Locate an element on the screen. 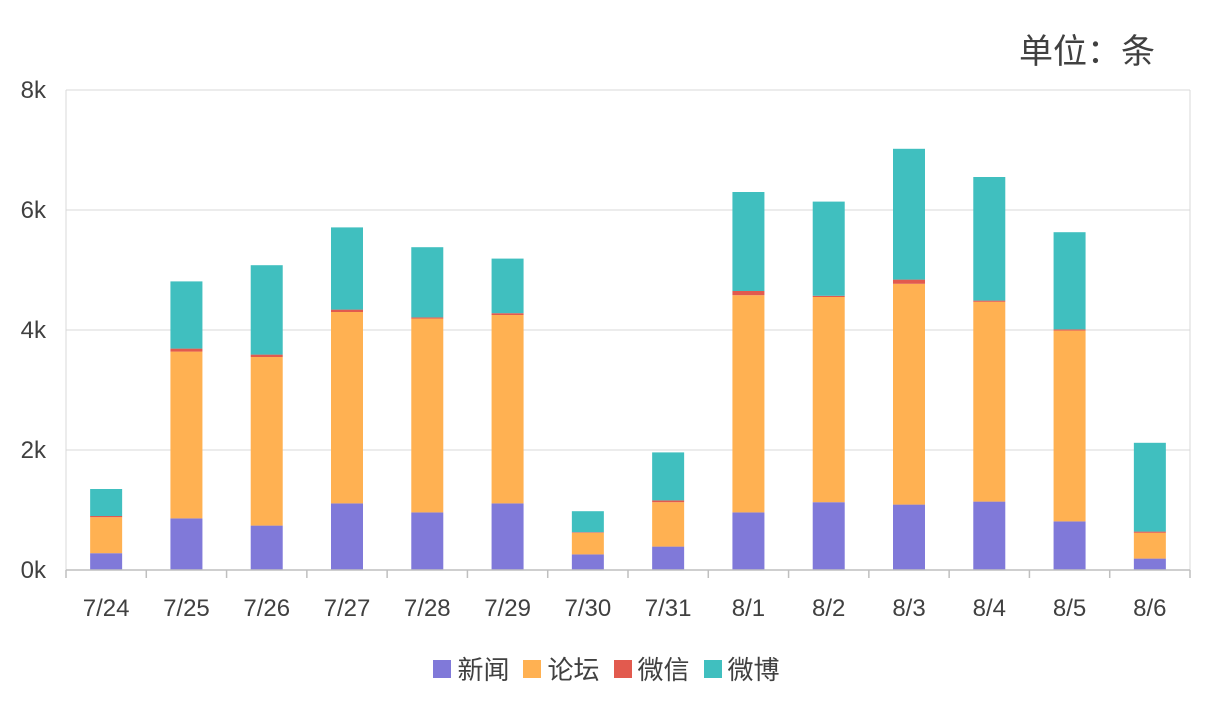 Image resolution: width=1213 pixels, height=709 pixels. y-tick-label: 4k is located at coordinates (34, 330).